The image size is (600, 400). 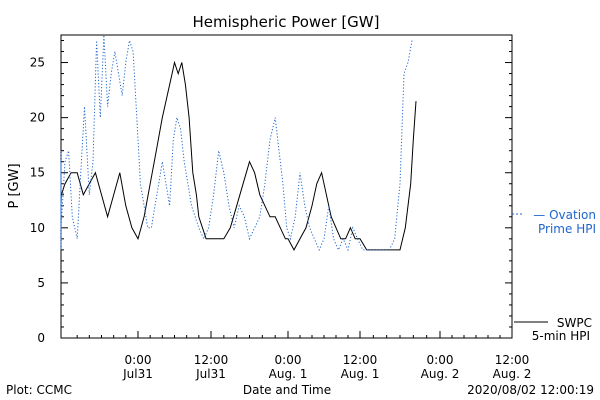 I want to click on y-axis-label: P [GW], so click(x=14, y=185).